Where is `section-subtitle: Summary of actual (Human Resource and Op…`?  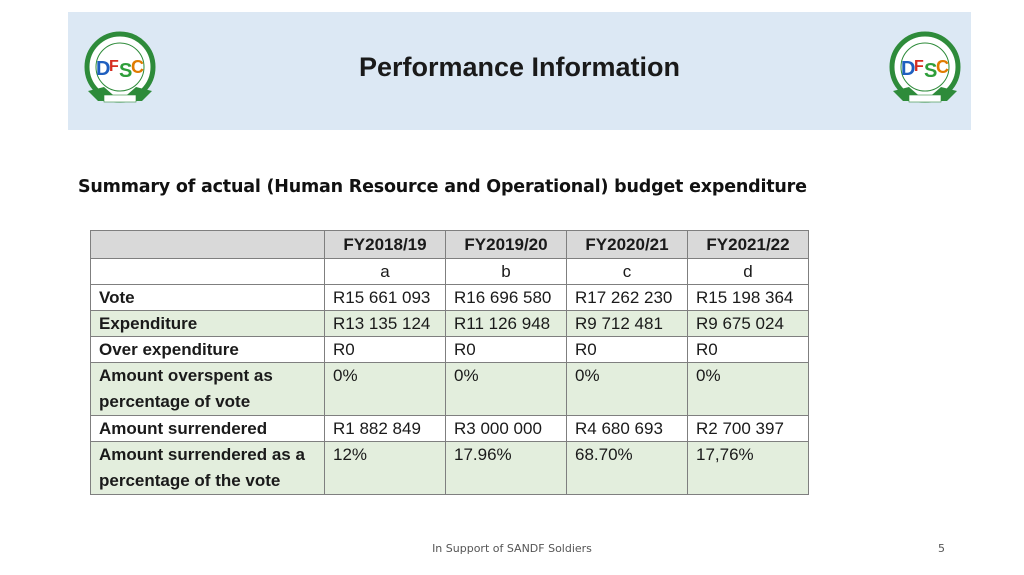 section-subtitle: Summary of actual (Human Resource and Op… is located at coordinates (442, 187).